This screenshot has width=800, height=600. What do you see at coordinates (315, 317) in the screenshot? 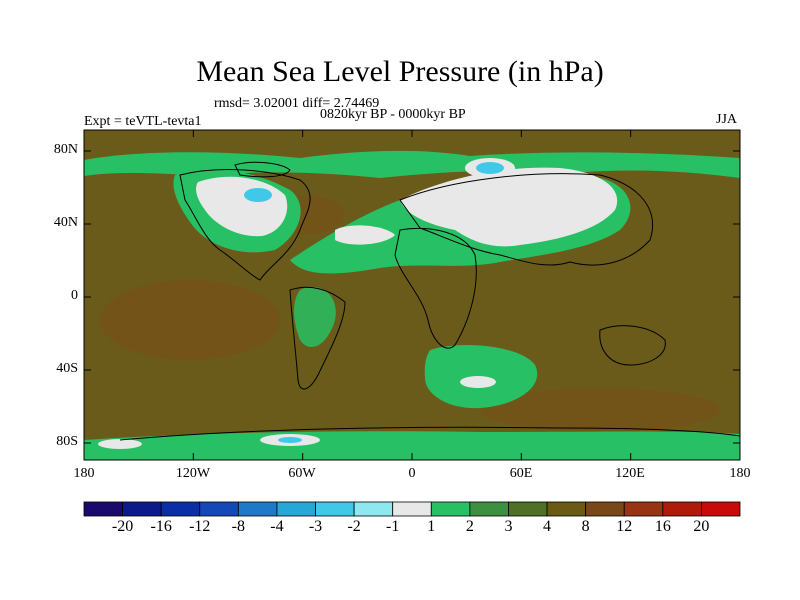
I see `south-america-green` at bounding box center [315, 317].